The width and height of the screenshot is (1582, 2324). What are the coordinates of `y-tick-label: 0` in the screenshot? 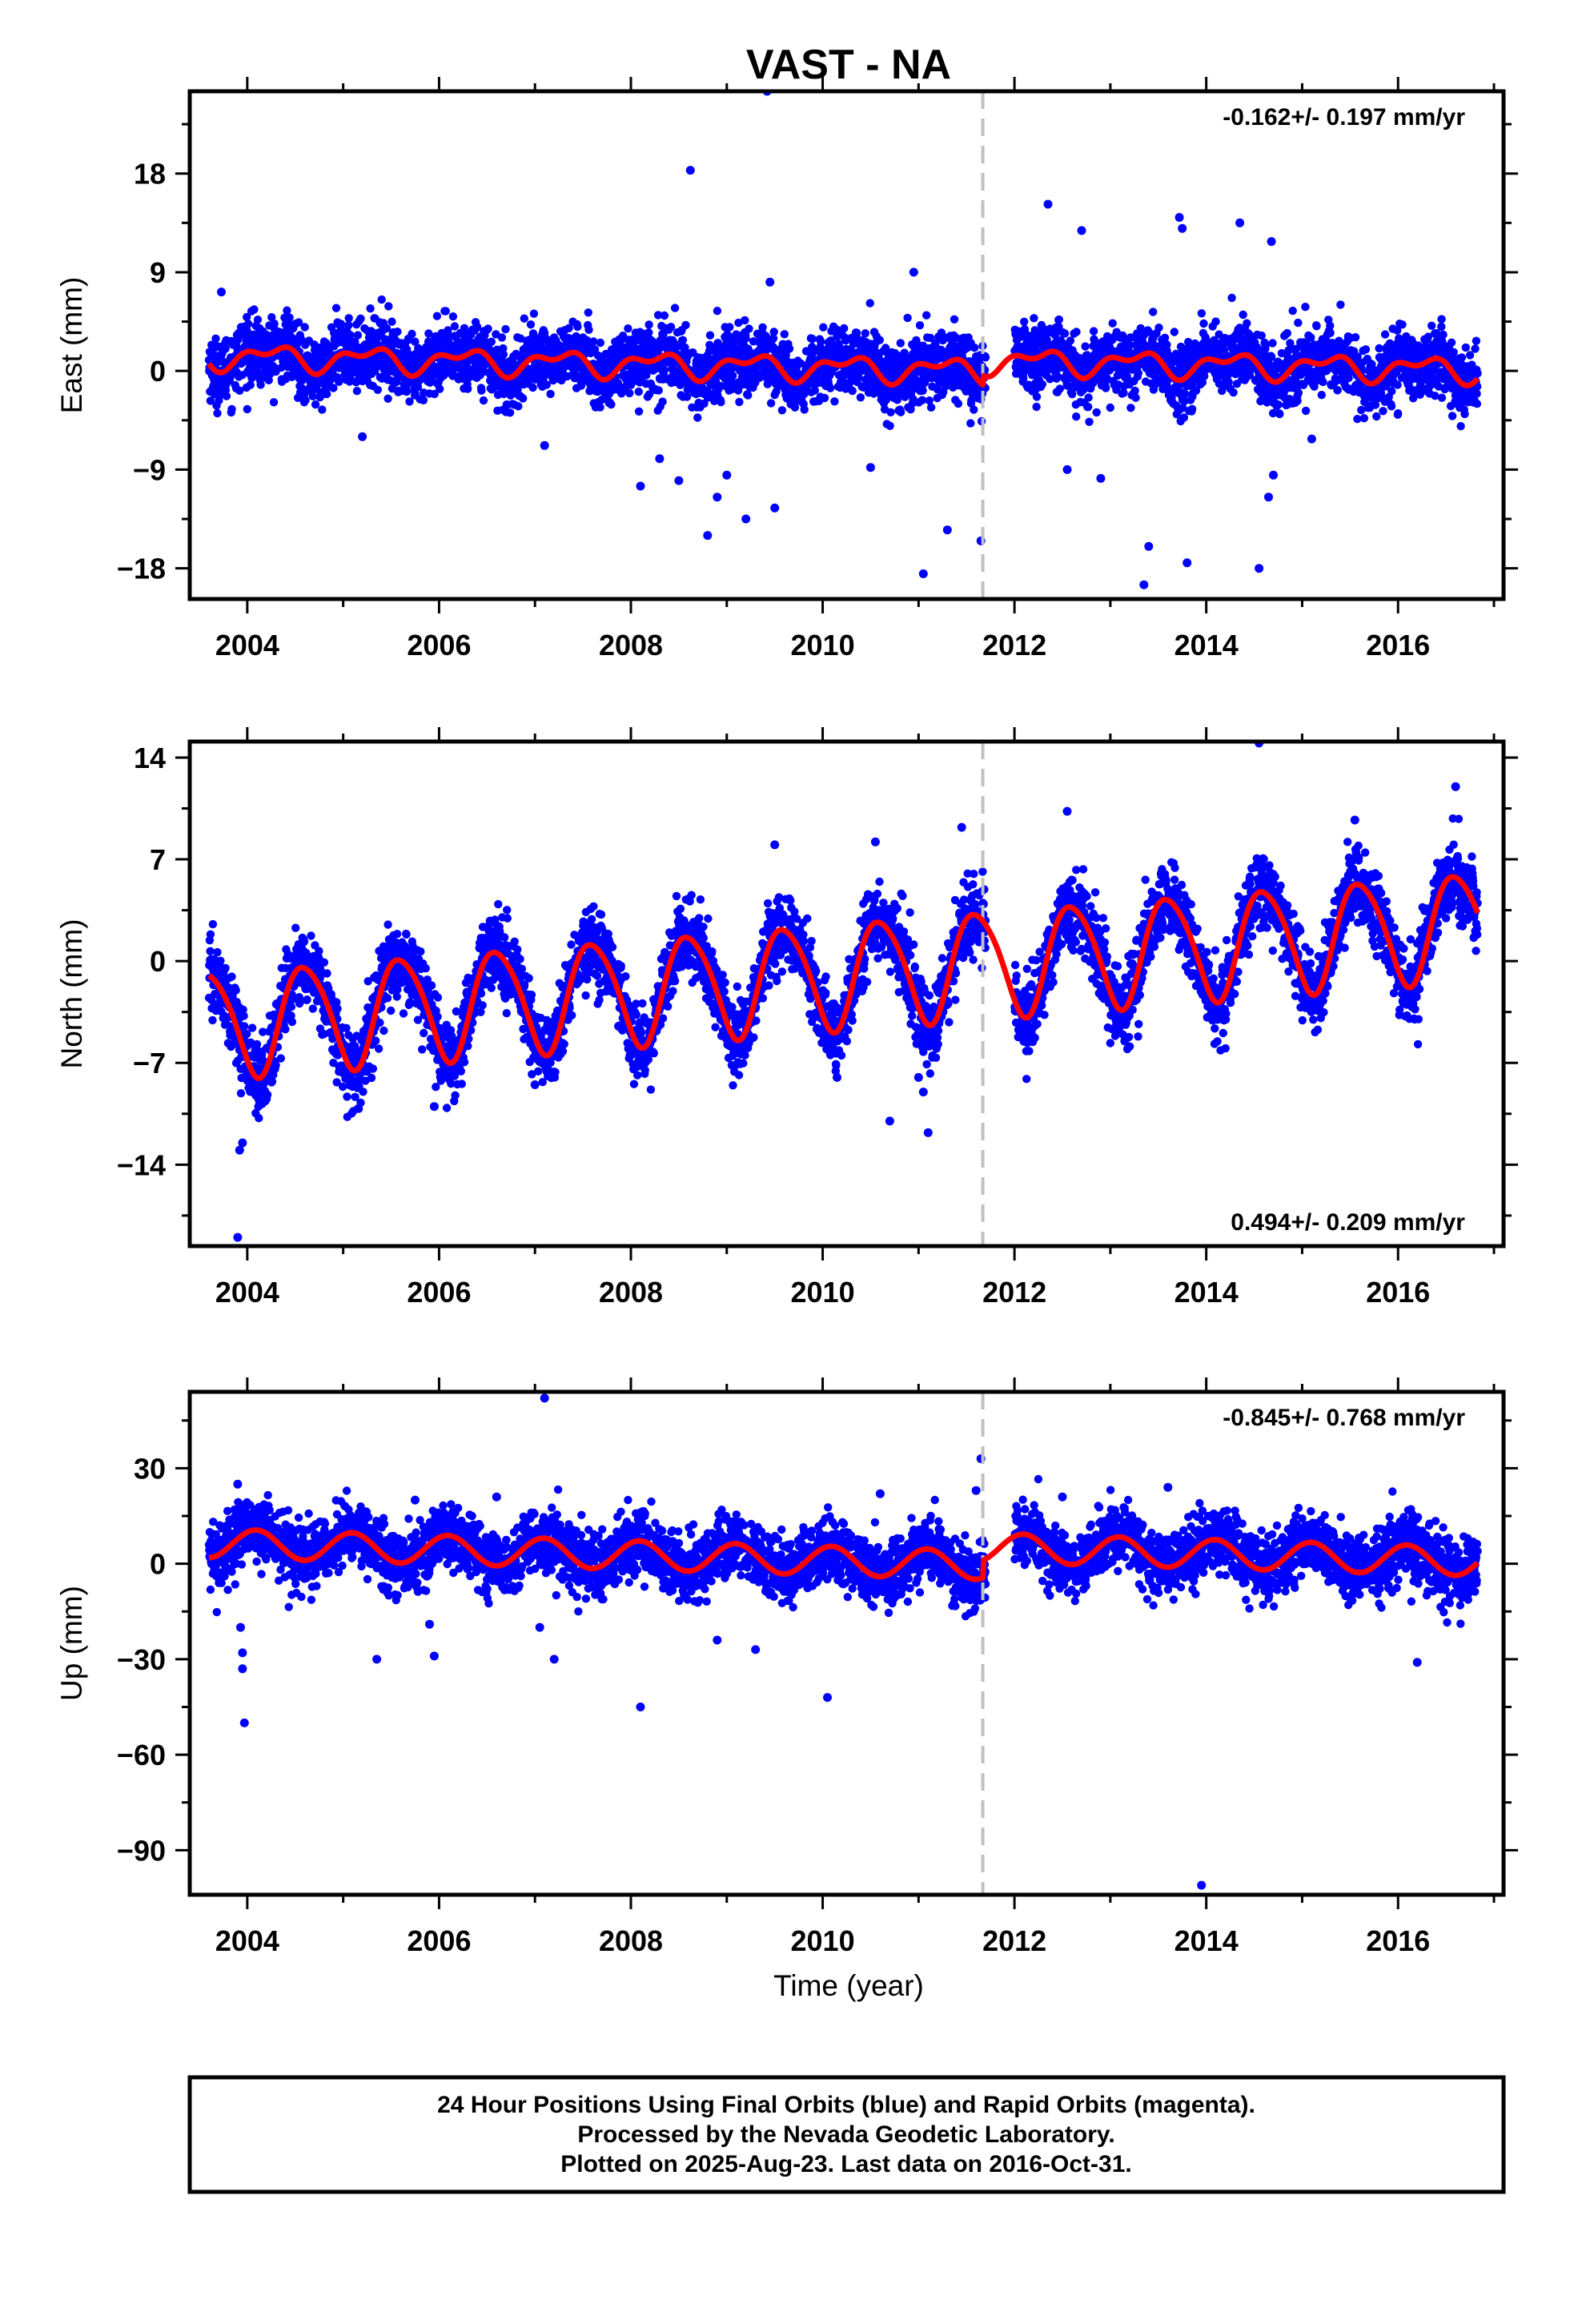 It's located at (158, 371).